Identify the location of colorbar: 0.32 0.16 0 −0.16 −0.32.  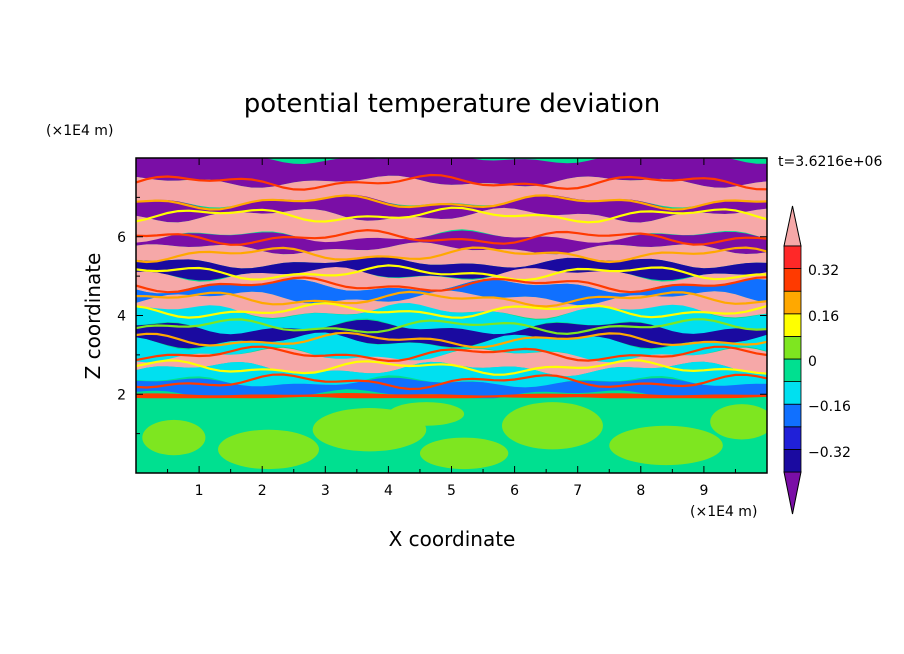
(817, 360).